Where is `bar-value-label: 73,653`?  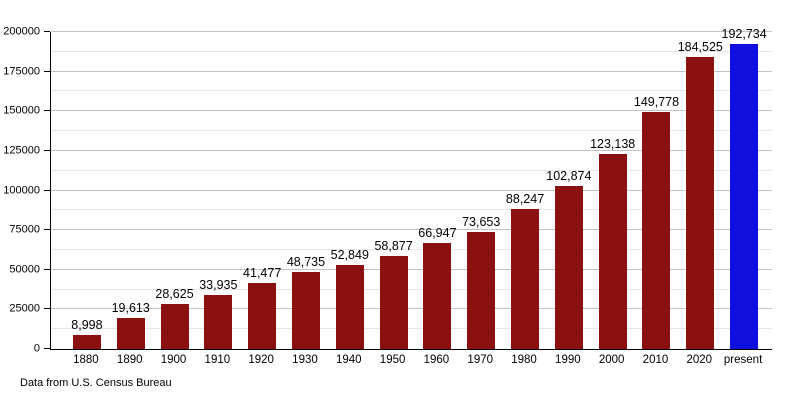 bar-value-label: 73,653 is located at coordinates (481, 222).